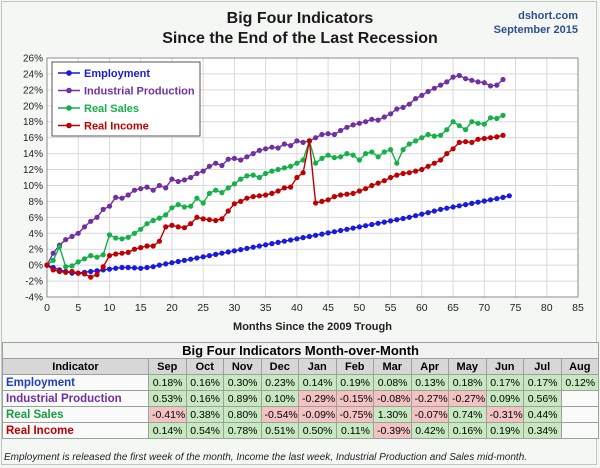  Describe the element at coordinates (110, 308) in the screenshot. I see `x-tick-label: 10` at that location.